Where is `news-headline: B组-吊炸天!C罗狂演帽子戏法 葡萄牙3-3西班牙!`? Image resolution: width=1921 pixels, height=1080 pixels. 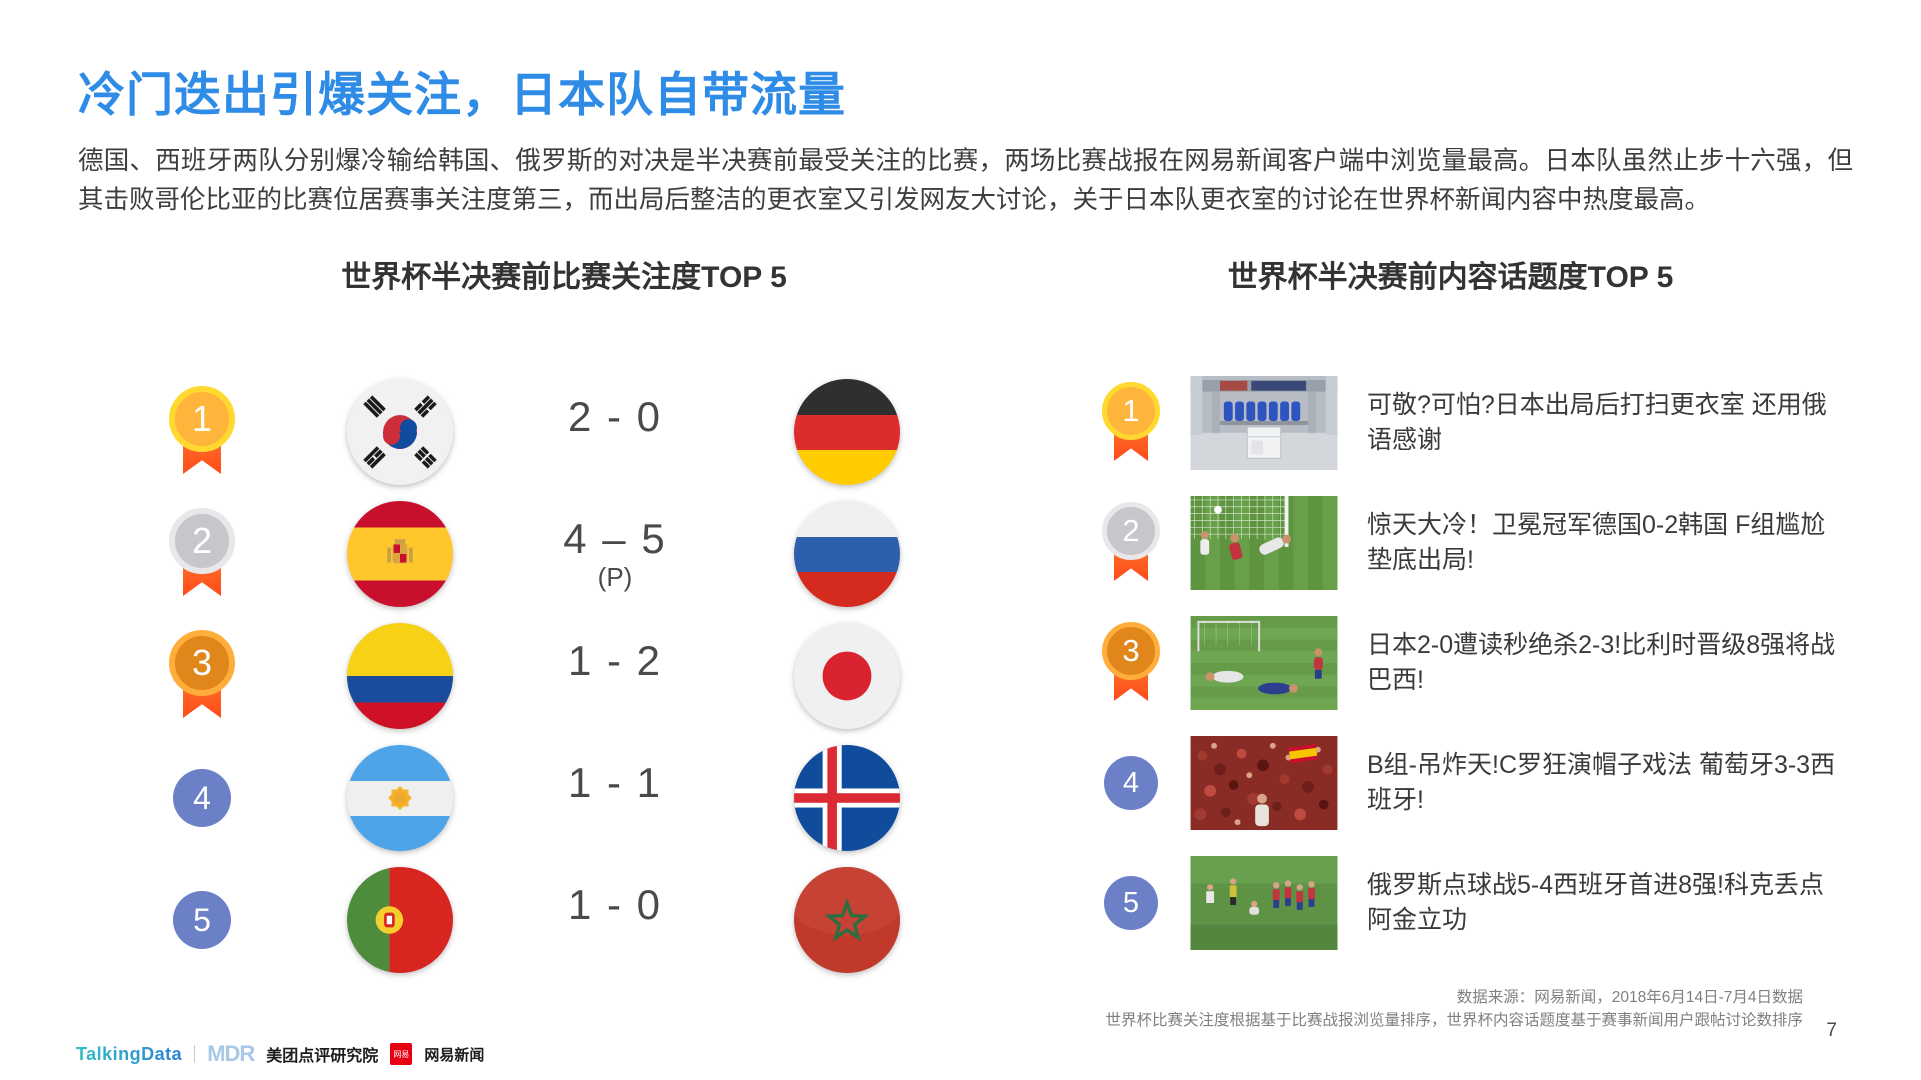 news-headline: B组-吊炸天!C罗狂演帽子戏法 葡萄牙3-3西班牙! is located at coordinates (1601, 782).